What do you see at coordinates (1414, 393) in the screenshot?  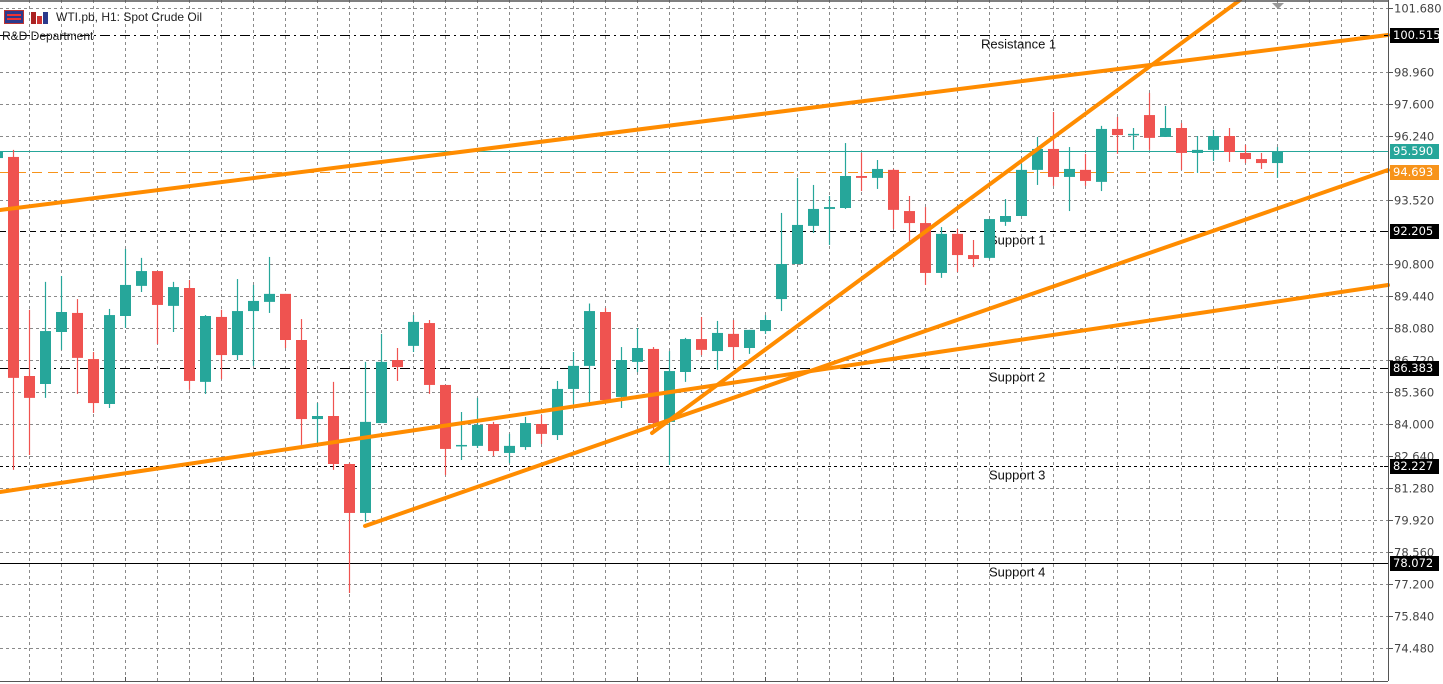 I see `axis-tick-label: 85.360` at bounding box center [1414, 393].